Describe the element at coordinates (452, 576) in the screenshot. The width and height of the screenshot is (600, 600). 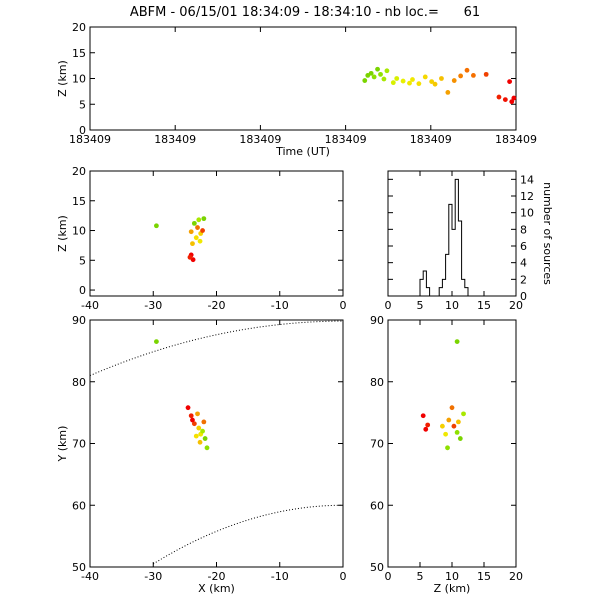
I see `x-tick-label: 10` at that location.